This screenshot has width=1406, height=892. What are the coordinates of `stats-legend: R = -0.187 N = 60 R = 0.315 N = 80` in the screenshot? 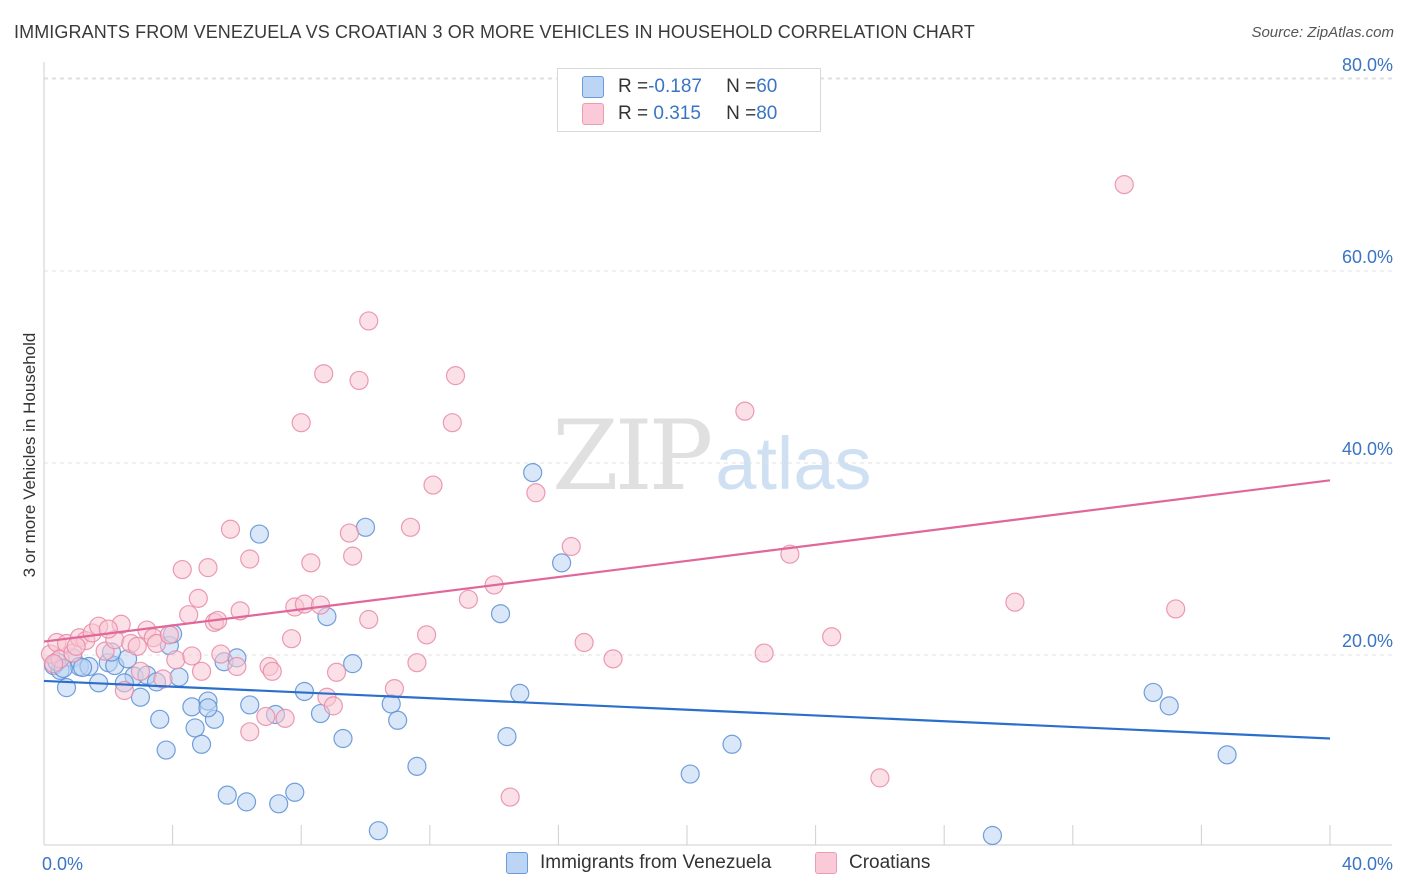 It's located at (689, 100).